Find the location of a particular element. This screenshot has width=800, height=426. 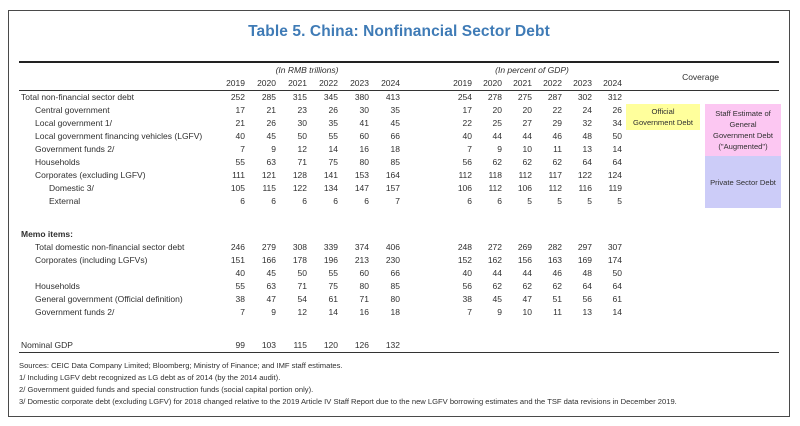

value-cell-rmb: 380 is located at coordinates (361, 97).